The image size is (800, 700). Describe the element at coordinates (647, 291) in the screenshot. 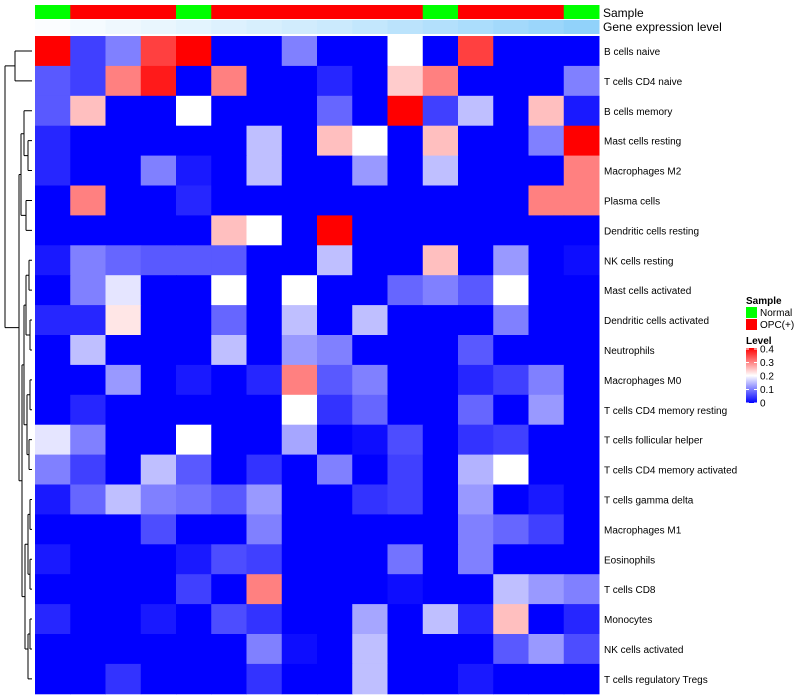

I see `row-label: Mast cells activated` at that location.